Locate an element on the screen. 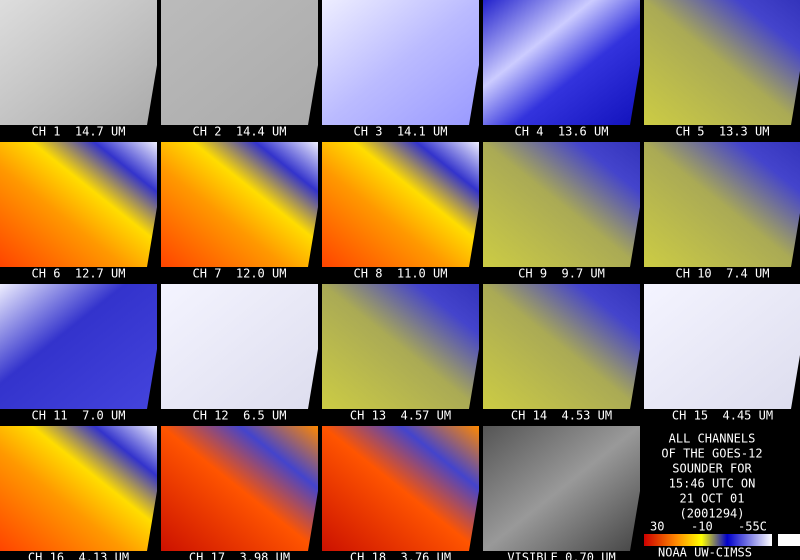 The height and width of the screenshot is (560, 800). channel-label: CH 3 14.1 UM is located at coordinates (401, 132).